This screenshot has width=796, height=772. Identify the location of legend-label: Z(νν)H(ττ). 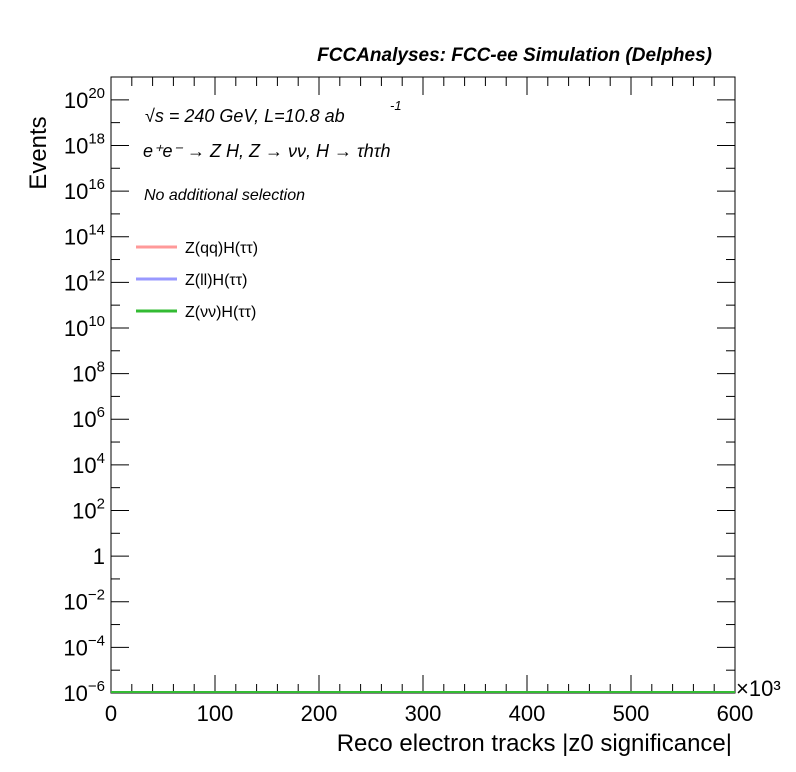
(220, 312).